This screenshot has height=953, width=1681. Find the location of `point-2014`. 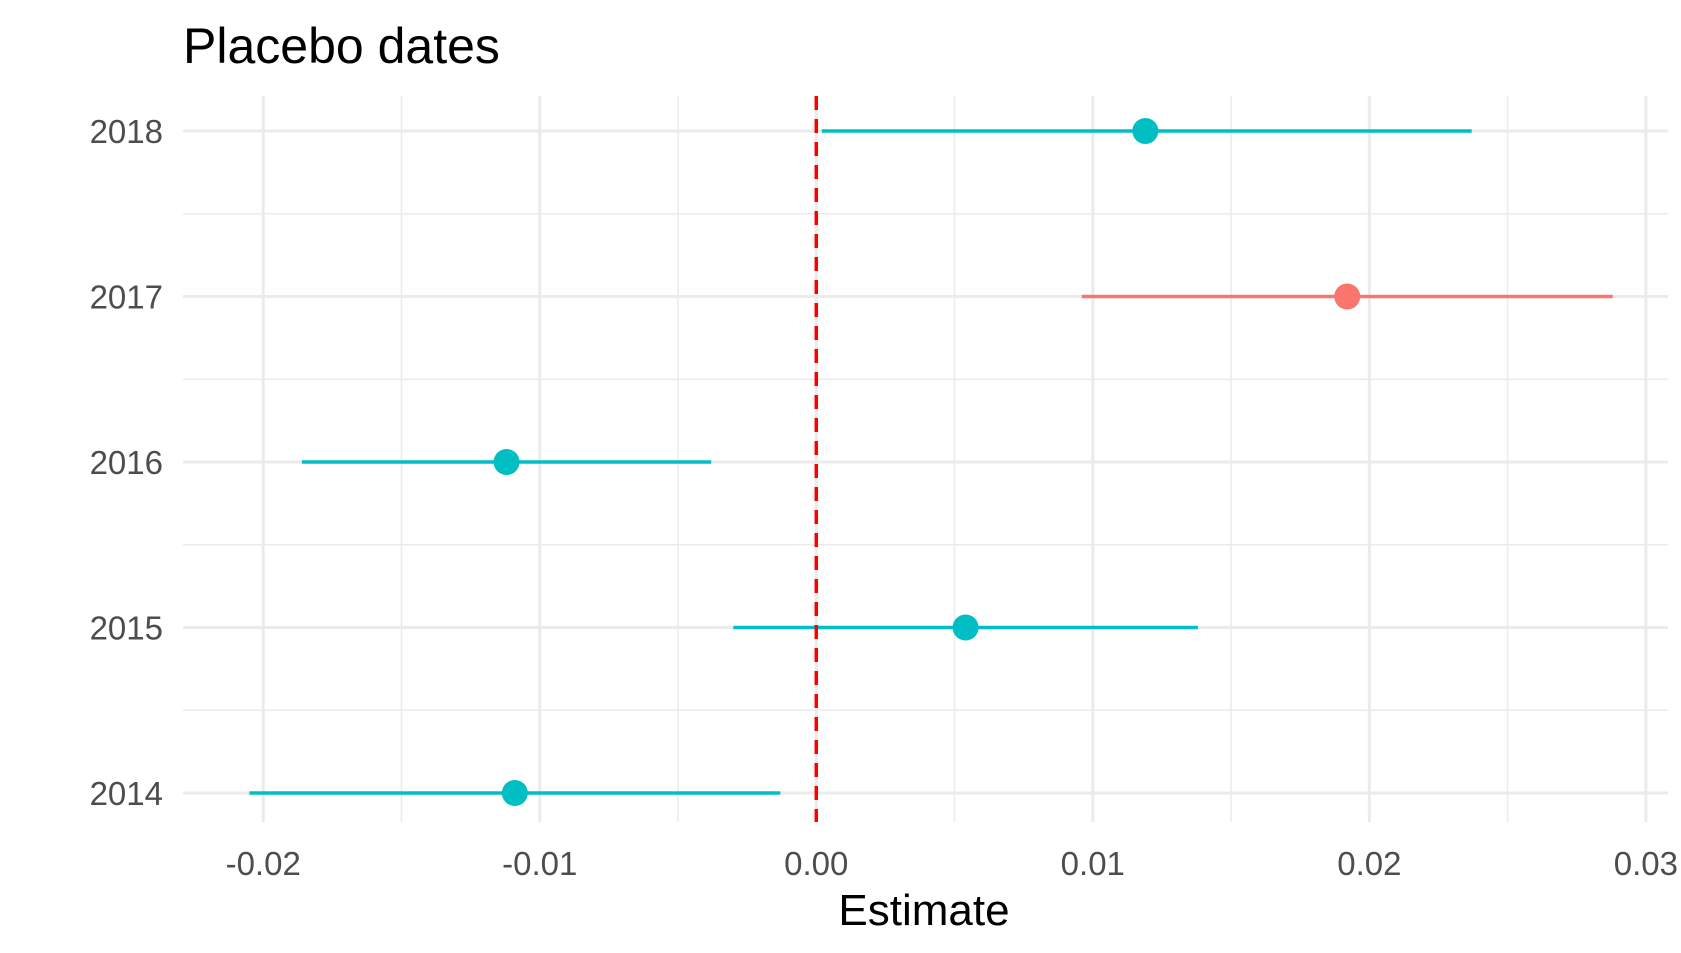

point-2014 is located at coordinates (514, 793).